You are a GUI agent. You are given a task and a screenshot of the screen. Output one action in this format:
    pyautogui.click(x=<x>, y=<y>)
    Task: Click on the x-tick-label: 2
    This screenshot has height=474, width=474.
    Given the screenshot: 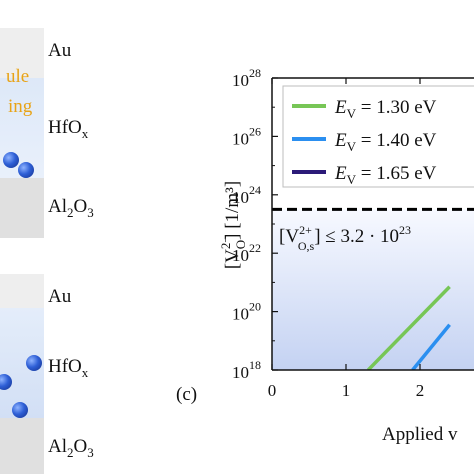 What is the action you would take?
    pyautogui.click(x=420, y=390)
    